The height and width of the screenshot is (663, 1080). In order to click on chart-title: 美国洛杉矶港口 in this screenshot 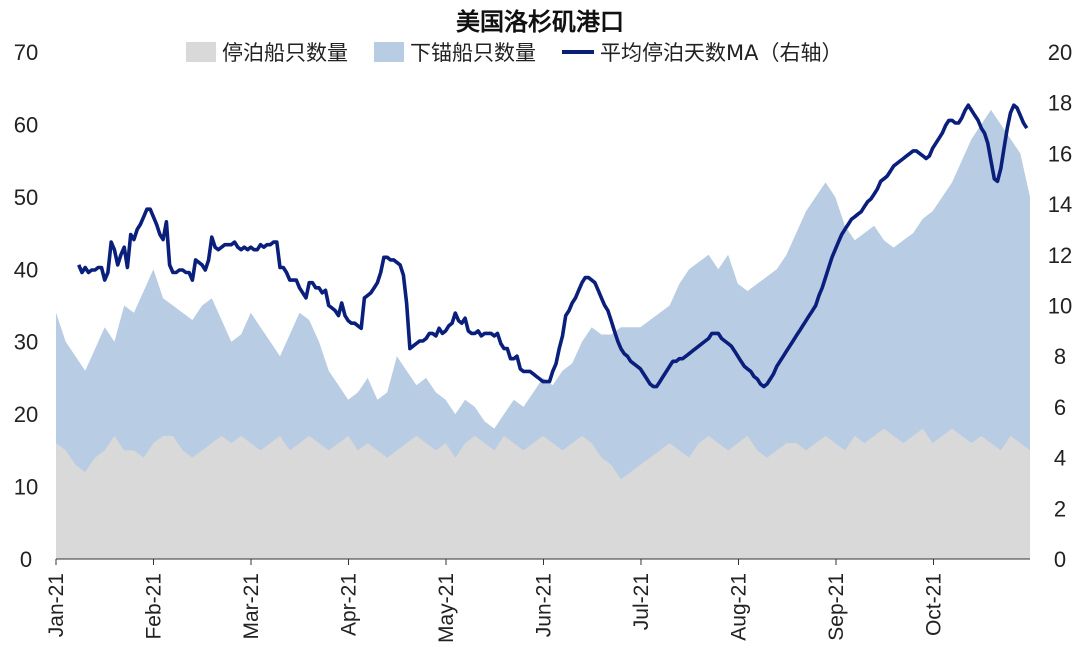, I will do `click(540, 22)`.